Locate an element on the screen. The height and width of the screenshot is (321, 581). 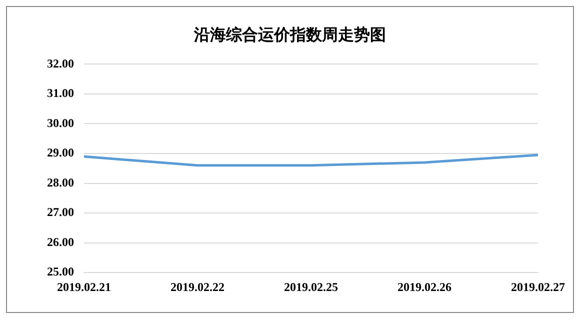
y-tick-label: 30.00 is located at coordinates (60, 123).